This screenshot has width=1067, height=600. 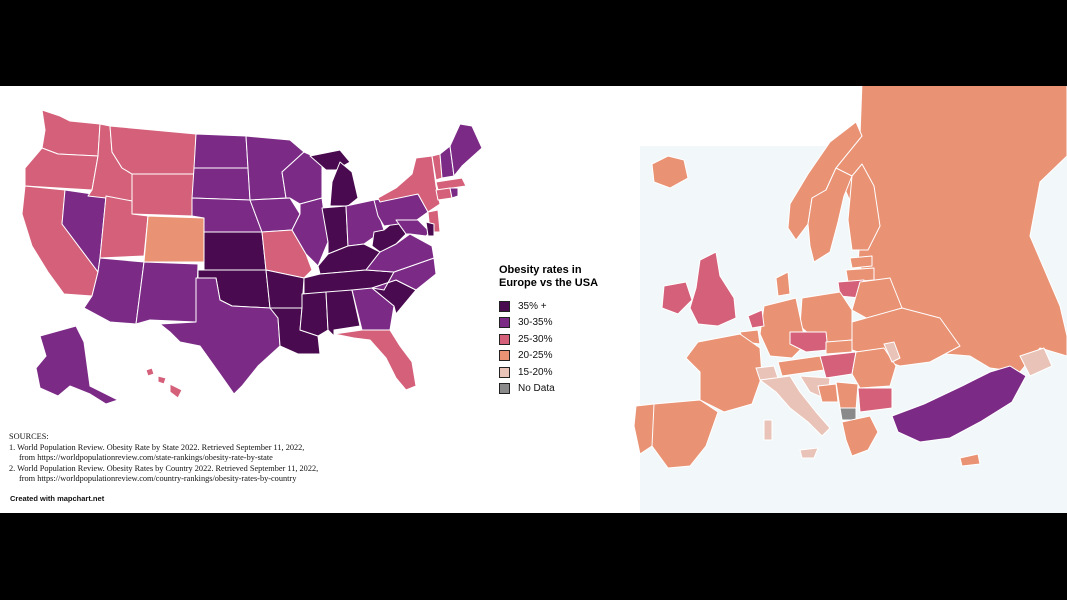 I want to click on country-finland, so click(x=864, y=207).